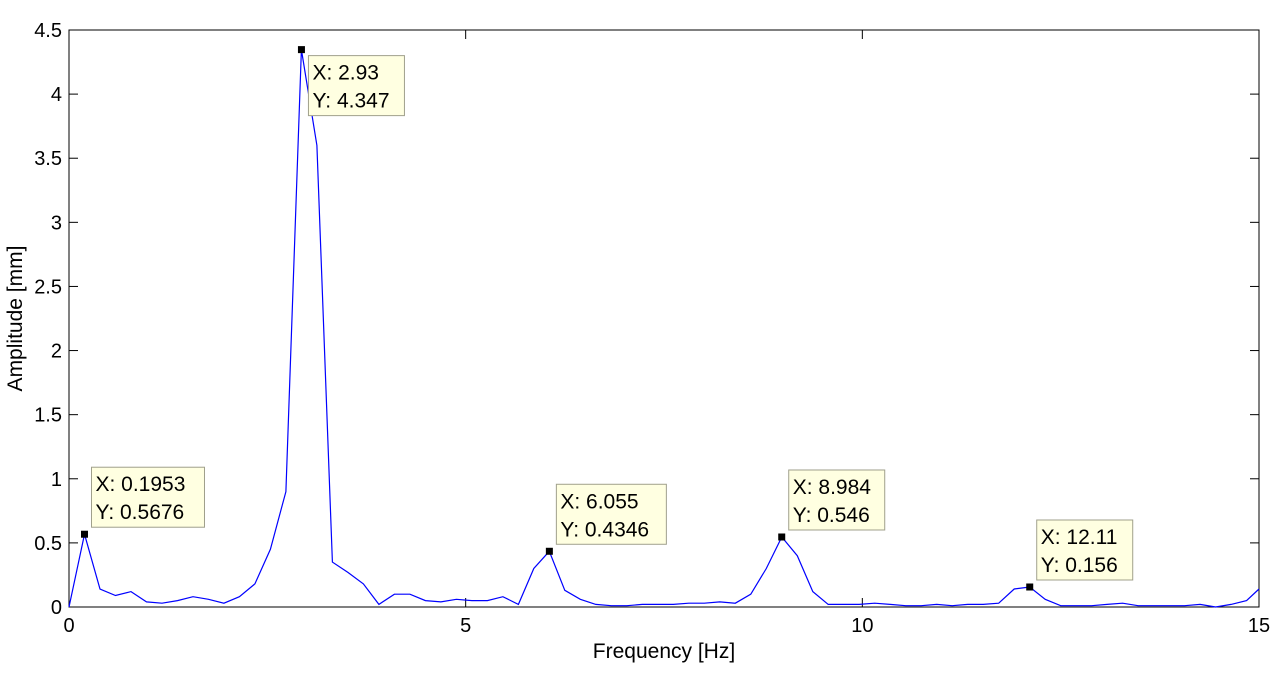  I want to click on datatip-y-text: Y: 0.5676, so click(139, 512).